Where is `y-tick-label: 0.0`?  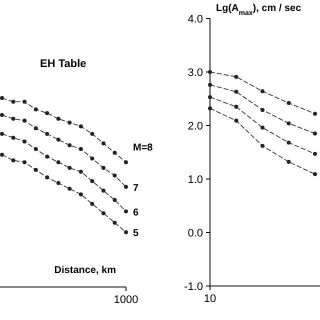 y-tick-label: 0.0 is located at coordinates (195, 234).